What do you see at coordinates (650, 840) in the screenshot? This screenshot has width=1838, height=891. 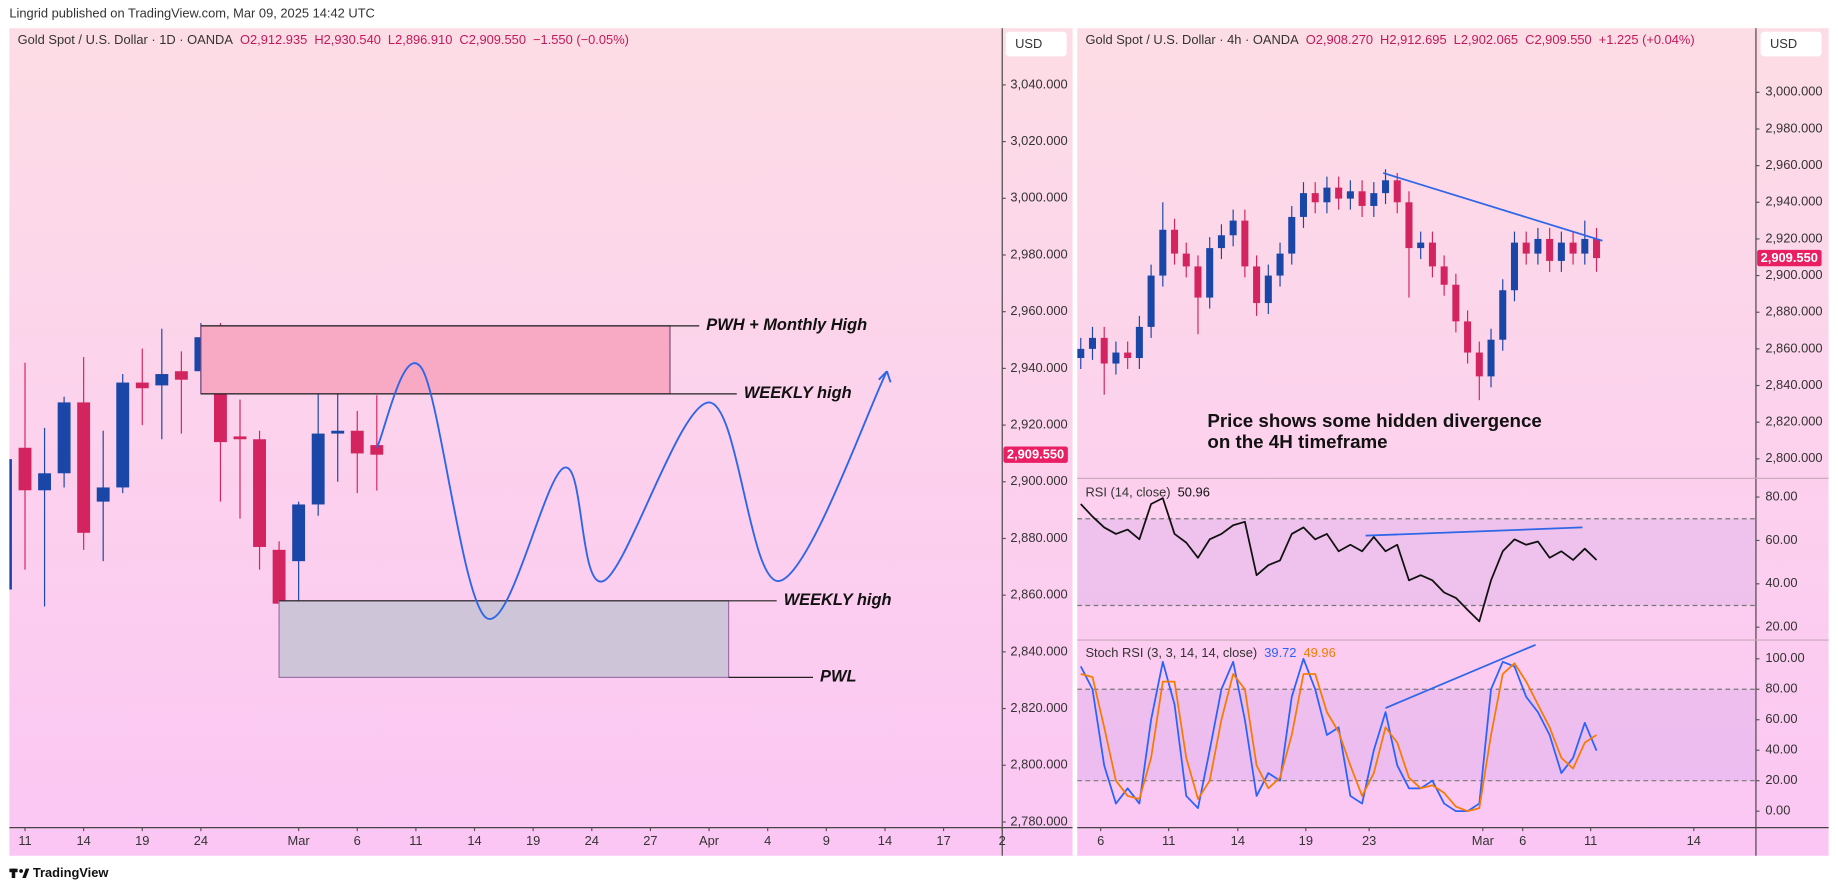 I see `x-tick-label: 27` at bounding box center [650, 840].